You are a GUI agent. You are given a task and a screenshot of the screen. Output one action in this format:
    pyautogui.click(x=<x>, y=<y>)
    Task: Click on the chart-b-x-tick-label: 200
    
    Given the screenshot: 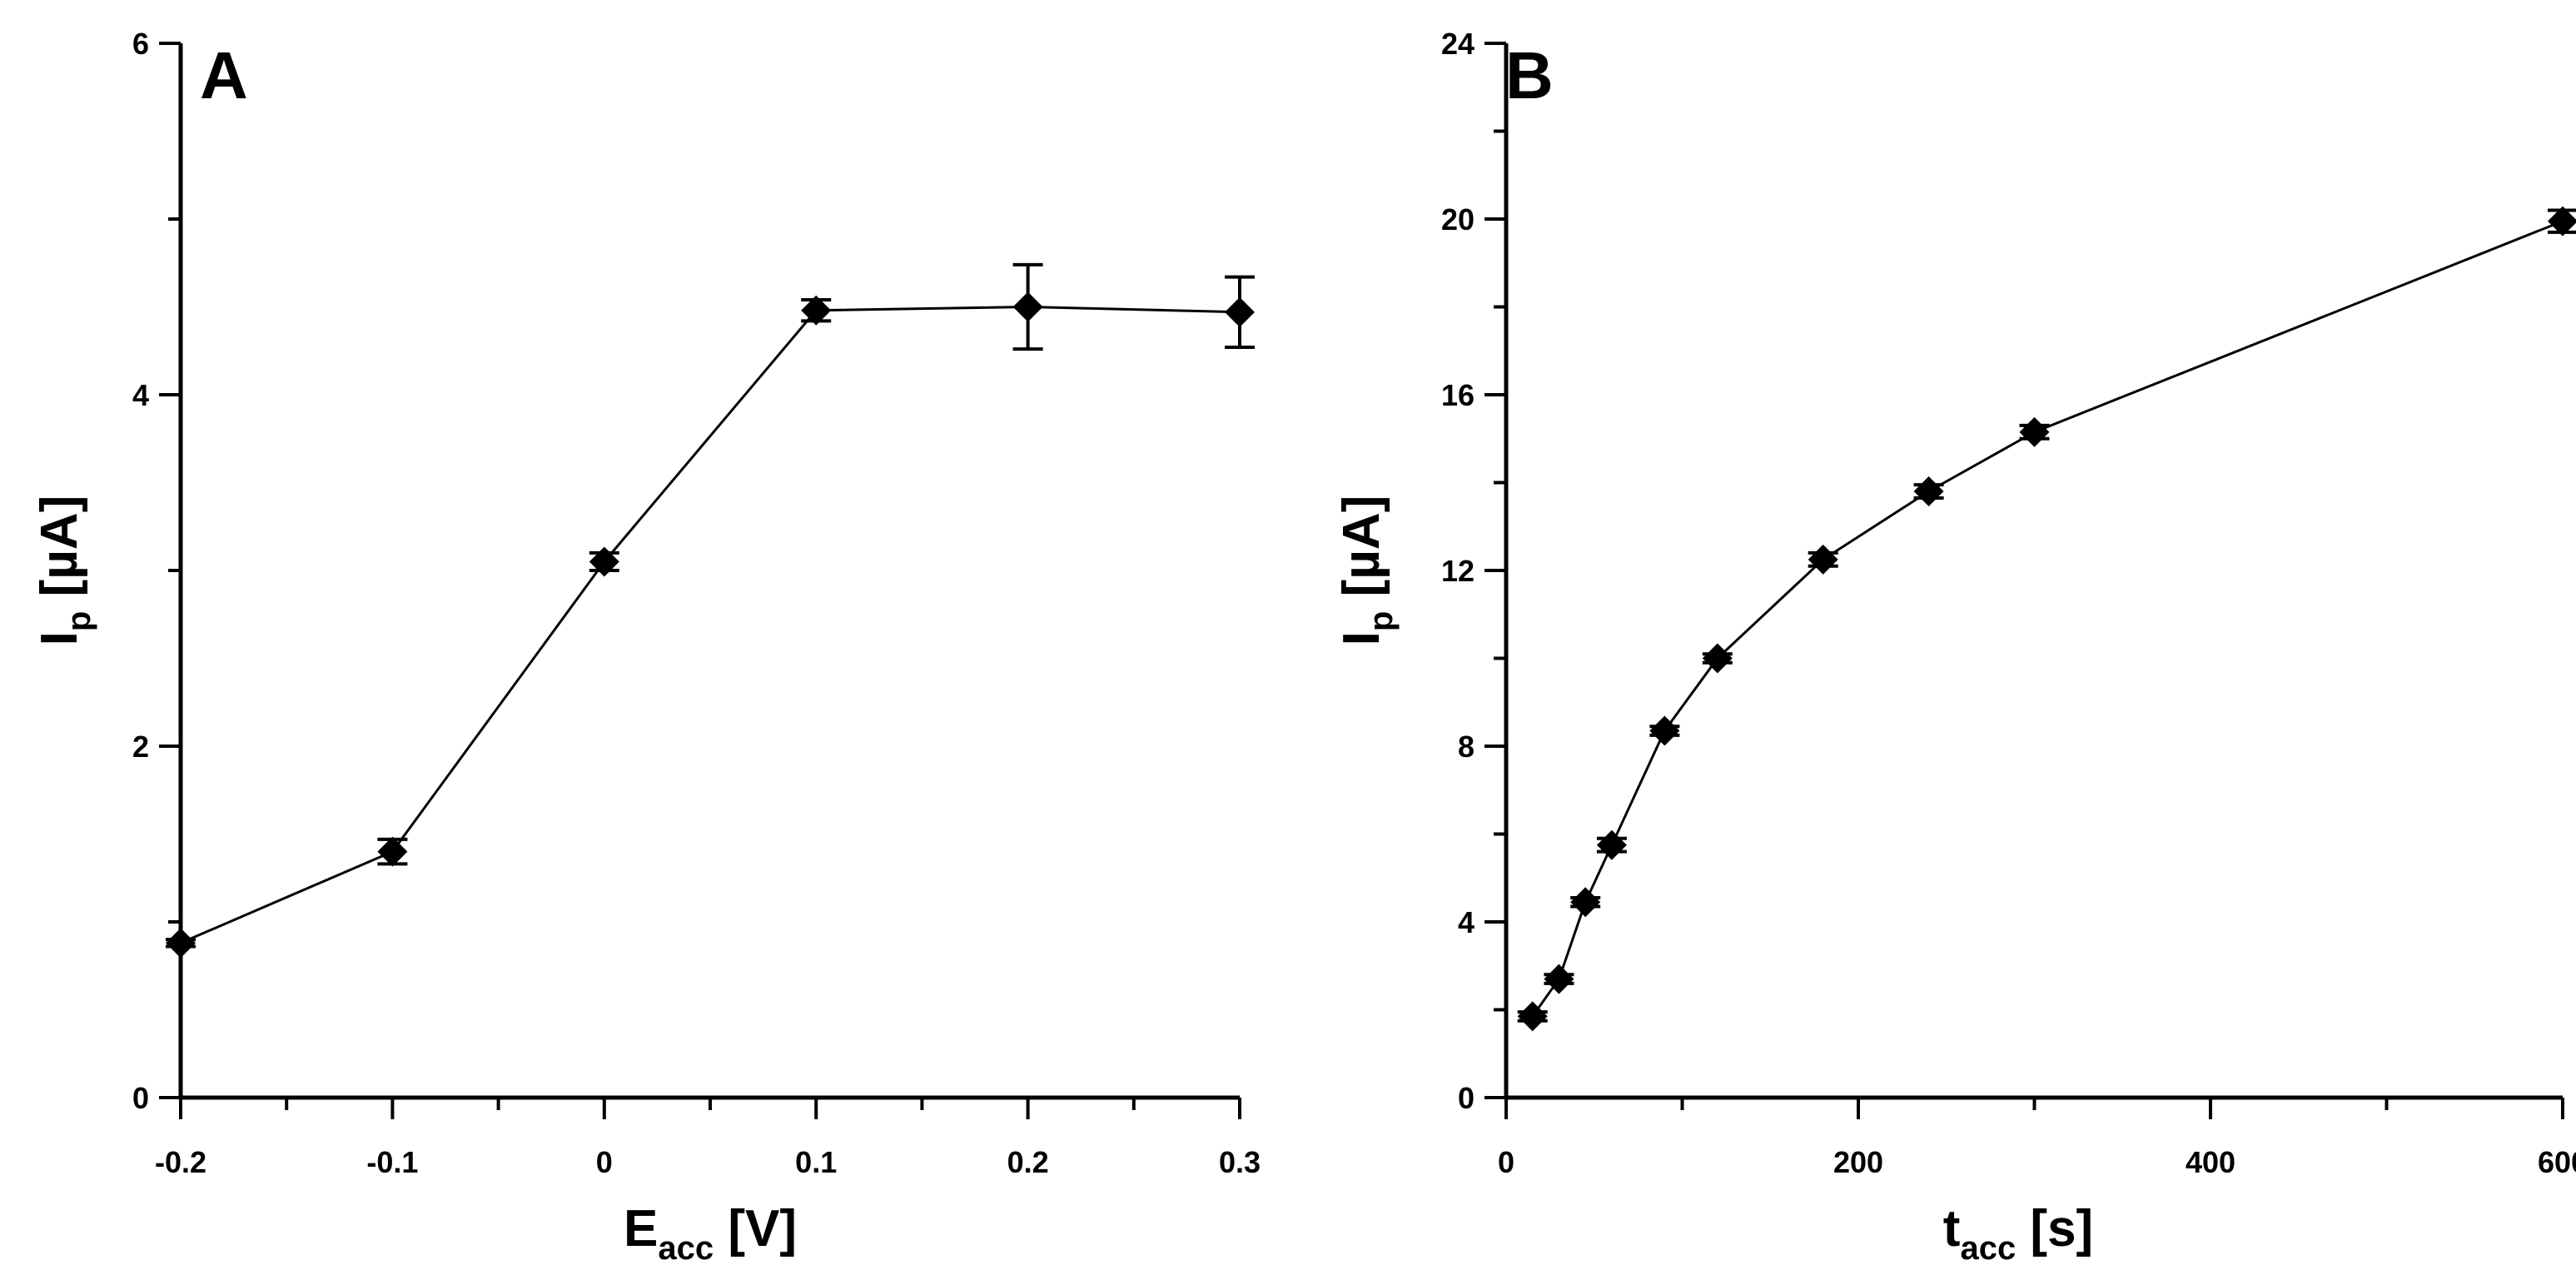 What is the action you would take?
    pyautogui.click(x=1858, y=1162)
    